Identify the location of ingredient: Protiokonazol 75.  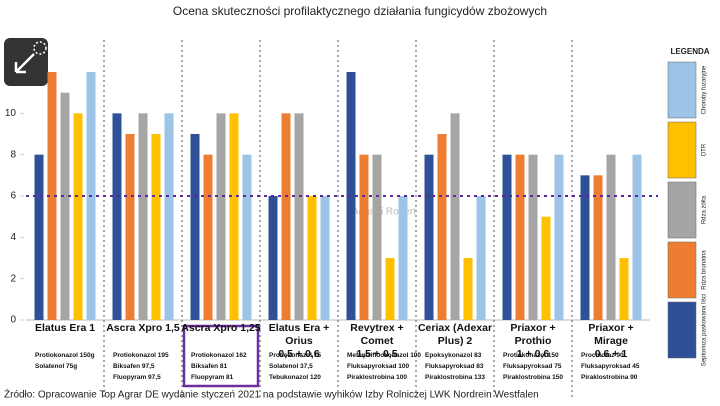
(295, 355).